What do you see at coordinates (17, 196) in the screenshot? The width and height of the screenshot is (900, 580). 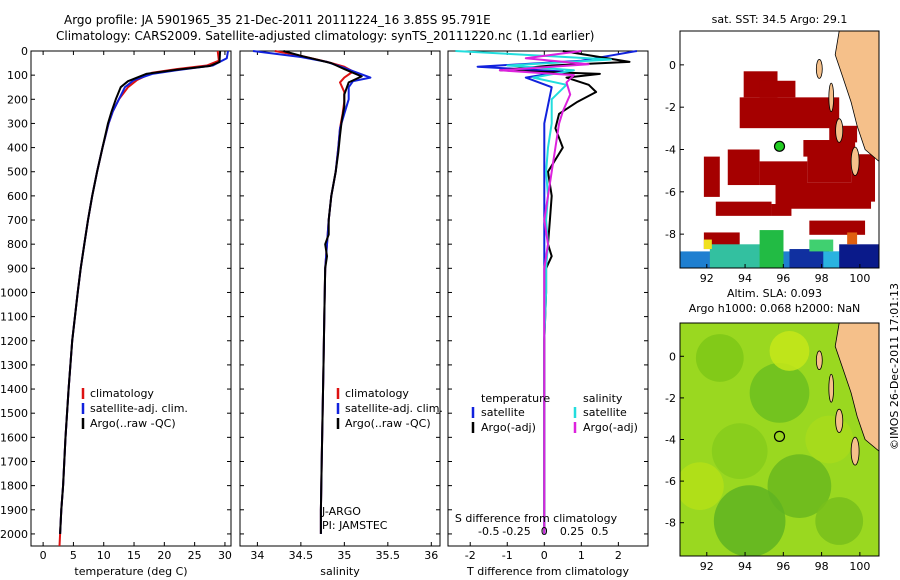 I see `y-tick-label: 600` at bounding box center [17, 196].